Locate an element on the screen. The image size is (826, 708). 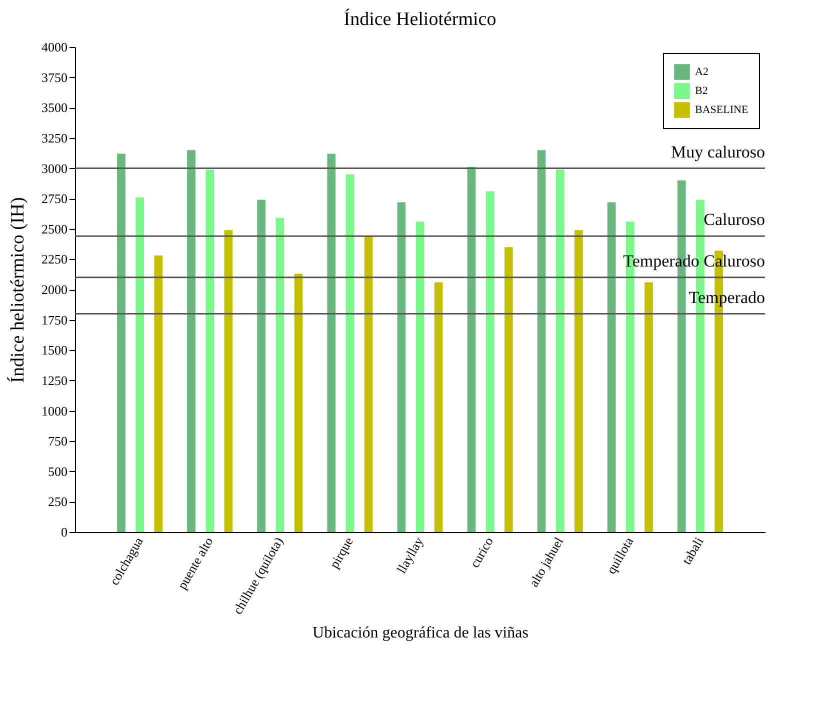
chart-title: Índice Heliotérmico is located at coordinates (420, 19).